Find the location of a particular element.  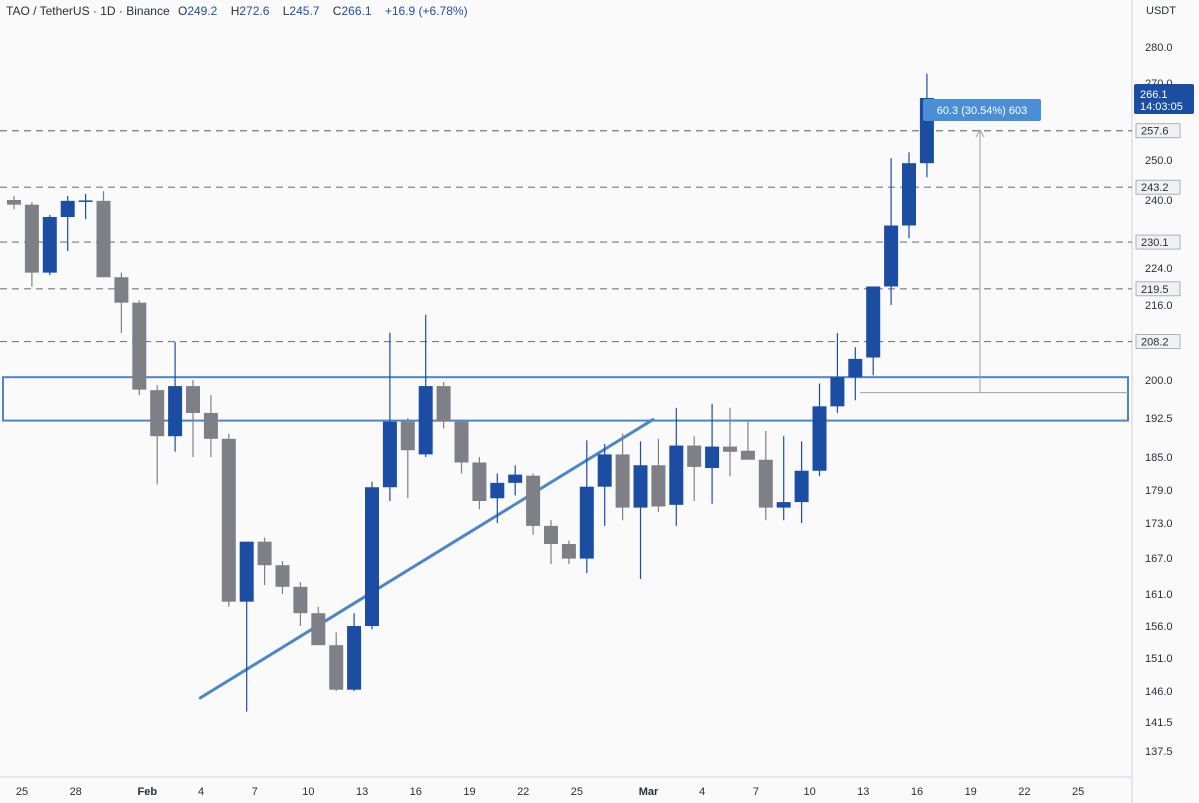

symbol-title: TAO / TetherUS · 1D · Binance is located at coordinates (88, 11).